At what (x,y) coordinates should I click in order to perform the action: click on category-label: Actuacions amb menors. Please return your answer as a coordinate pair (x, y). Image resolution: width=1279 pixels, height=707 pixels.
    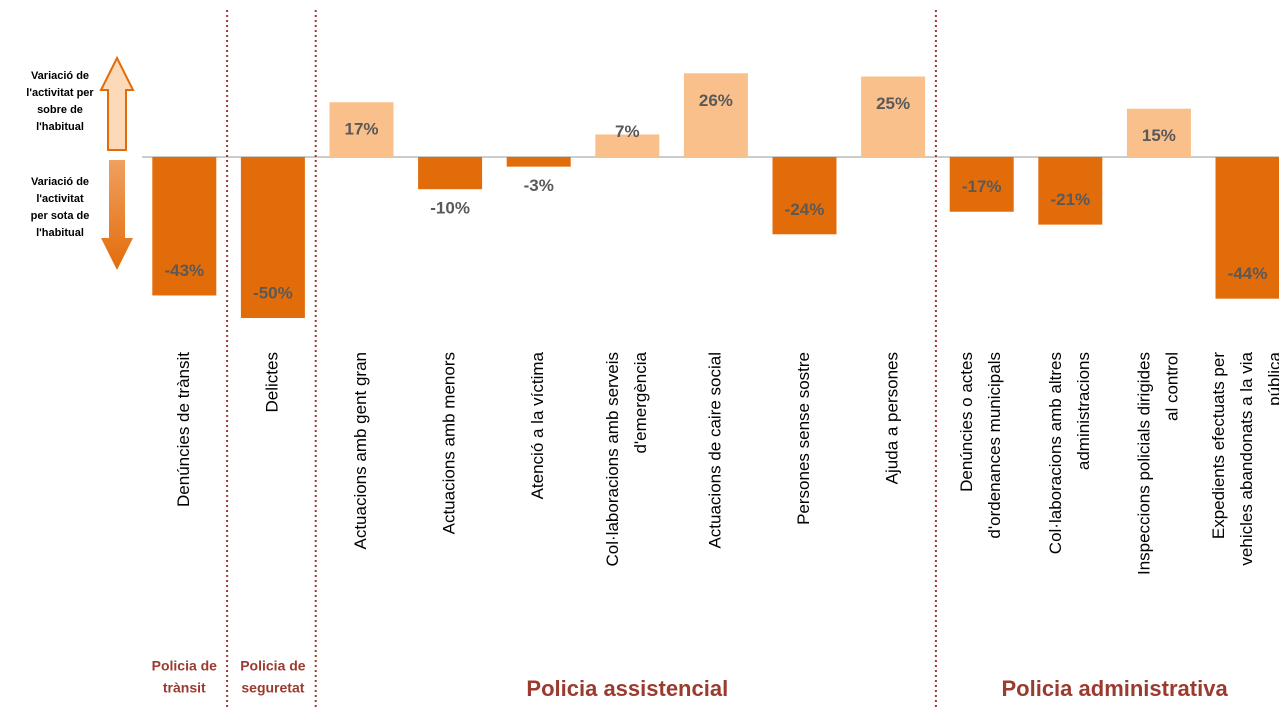
    Looking at the image, I should click on (449, 443).